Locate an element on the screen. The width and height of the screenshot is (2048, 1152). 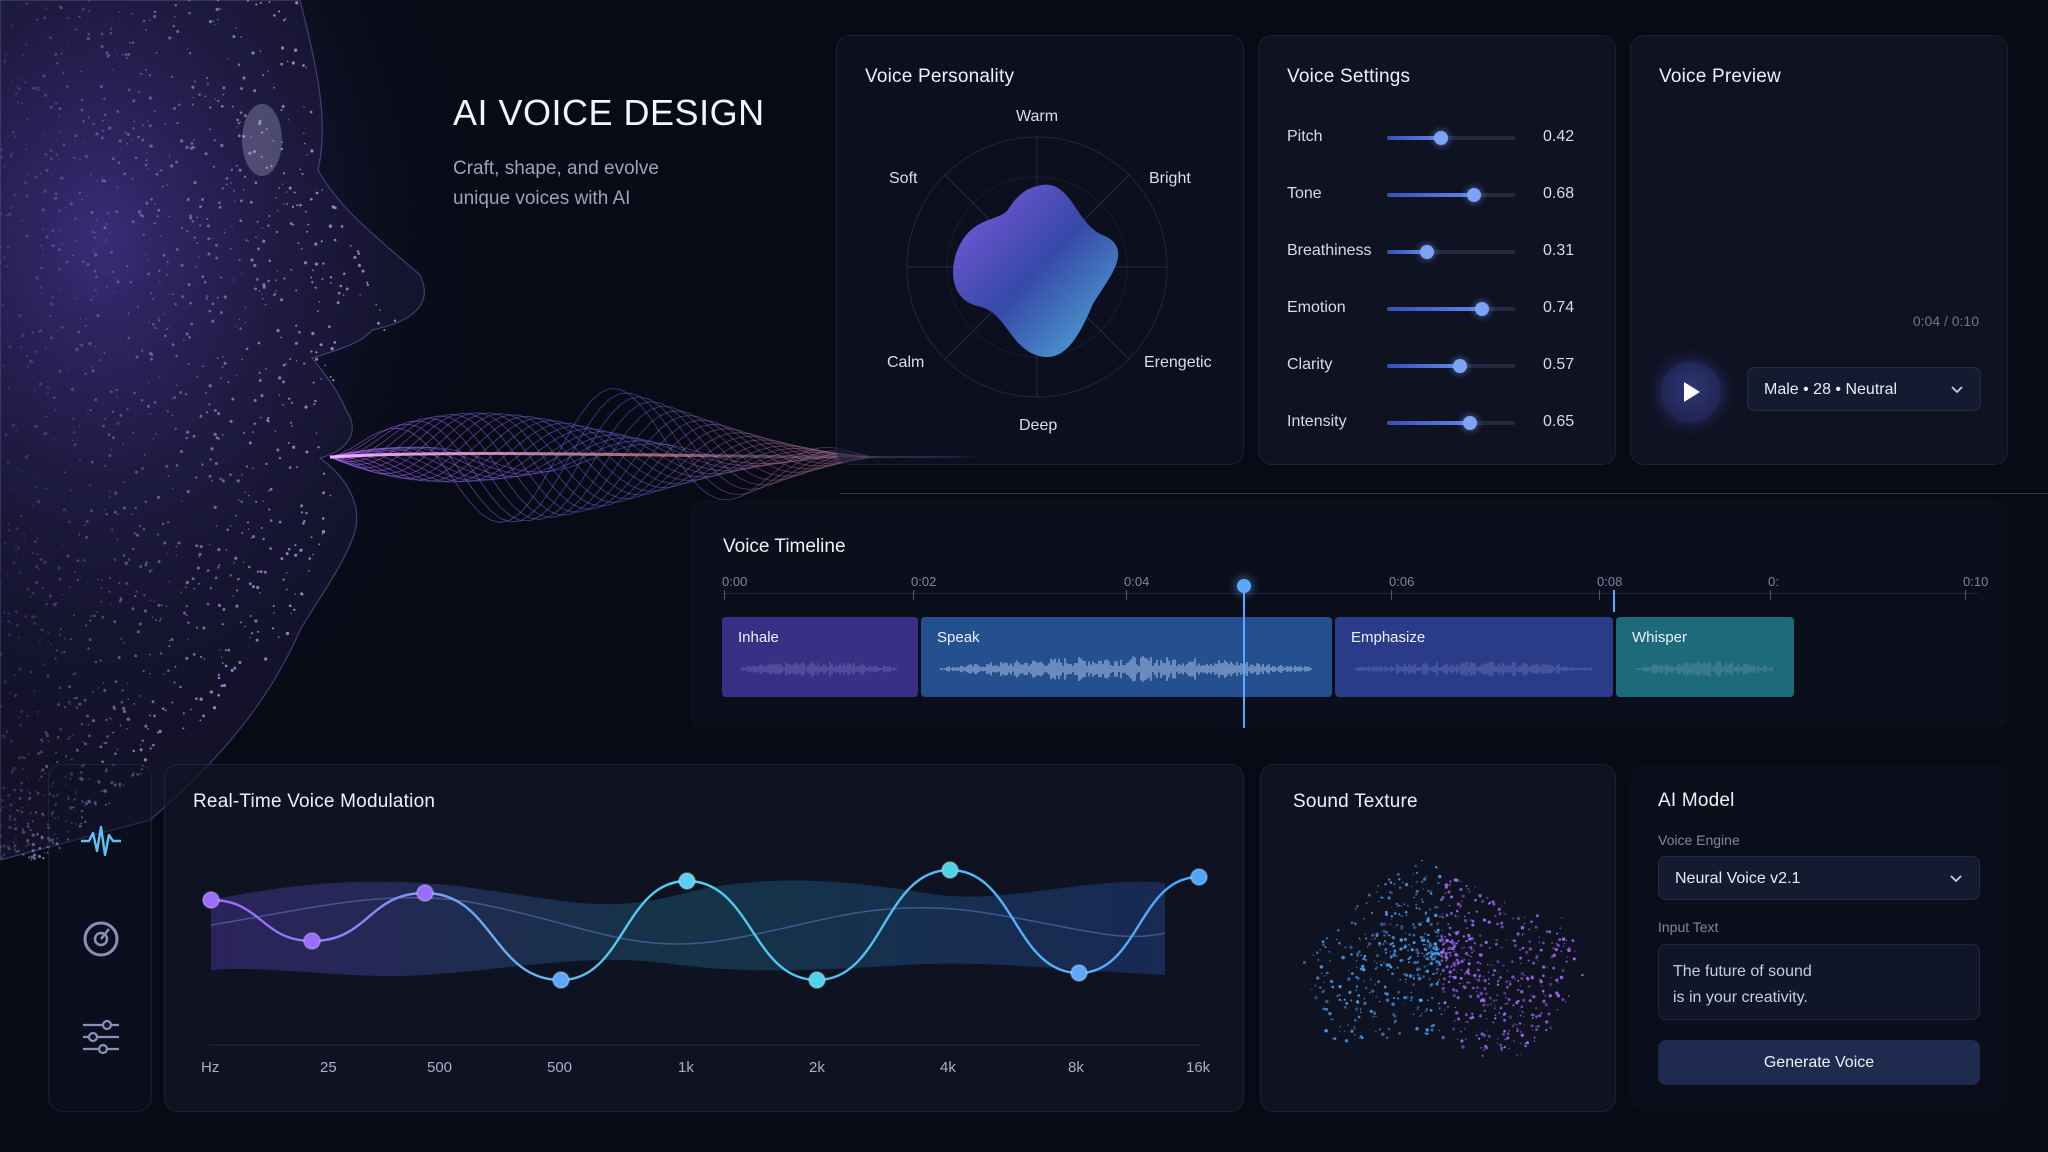
hero-subtitle-line: Craft, shape, and evolve is located at coordinates (556, 168).